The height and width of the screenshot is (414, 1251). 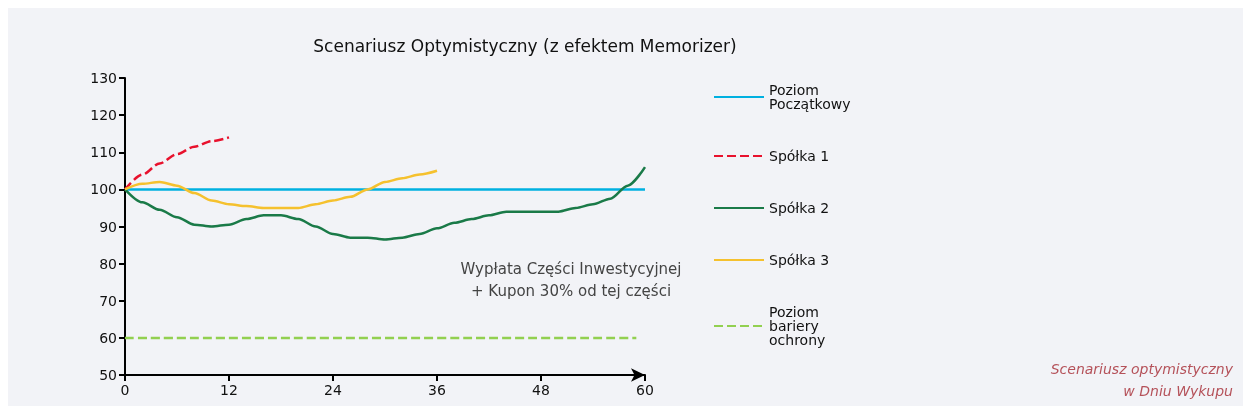 I want to click on x-tick-label: 36, so click(x=437, y=390).